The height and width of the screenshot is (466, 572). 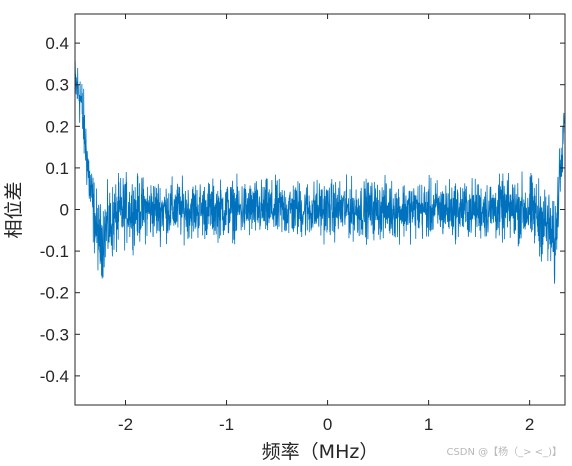 What do you see at coordinates (428, 424) in the screenshot?
I see `x-tick-label: 1` at bounding box center [428, 424].